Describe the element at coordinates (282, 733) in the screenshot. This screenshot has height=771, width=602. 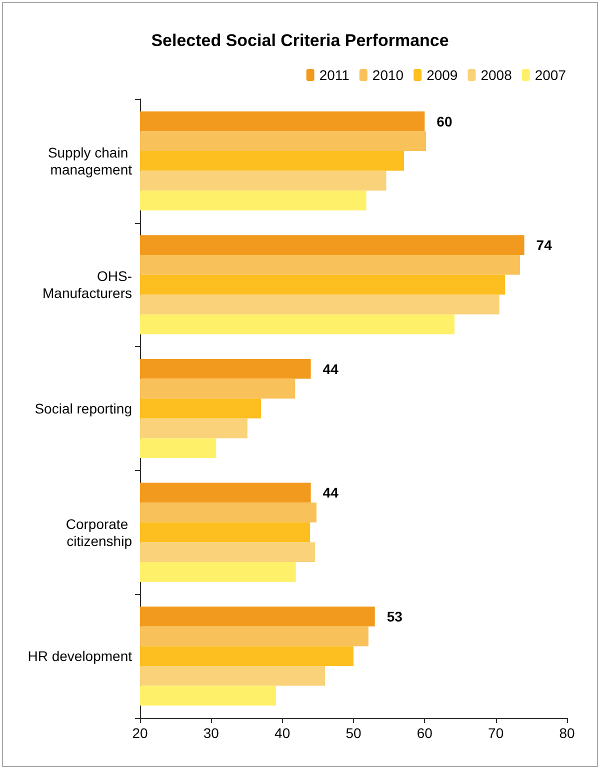
I see `x-tick-label: 40` at that location.